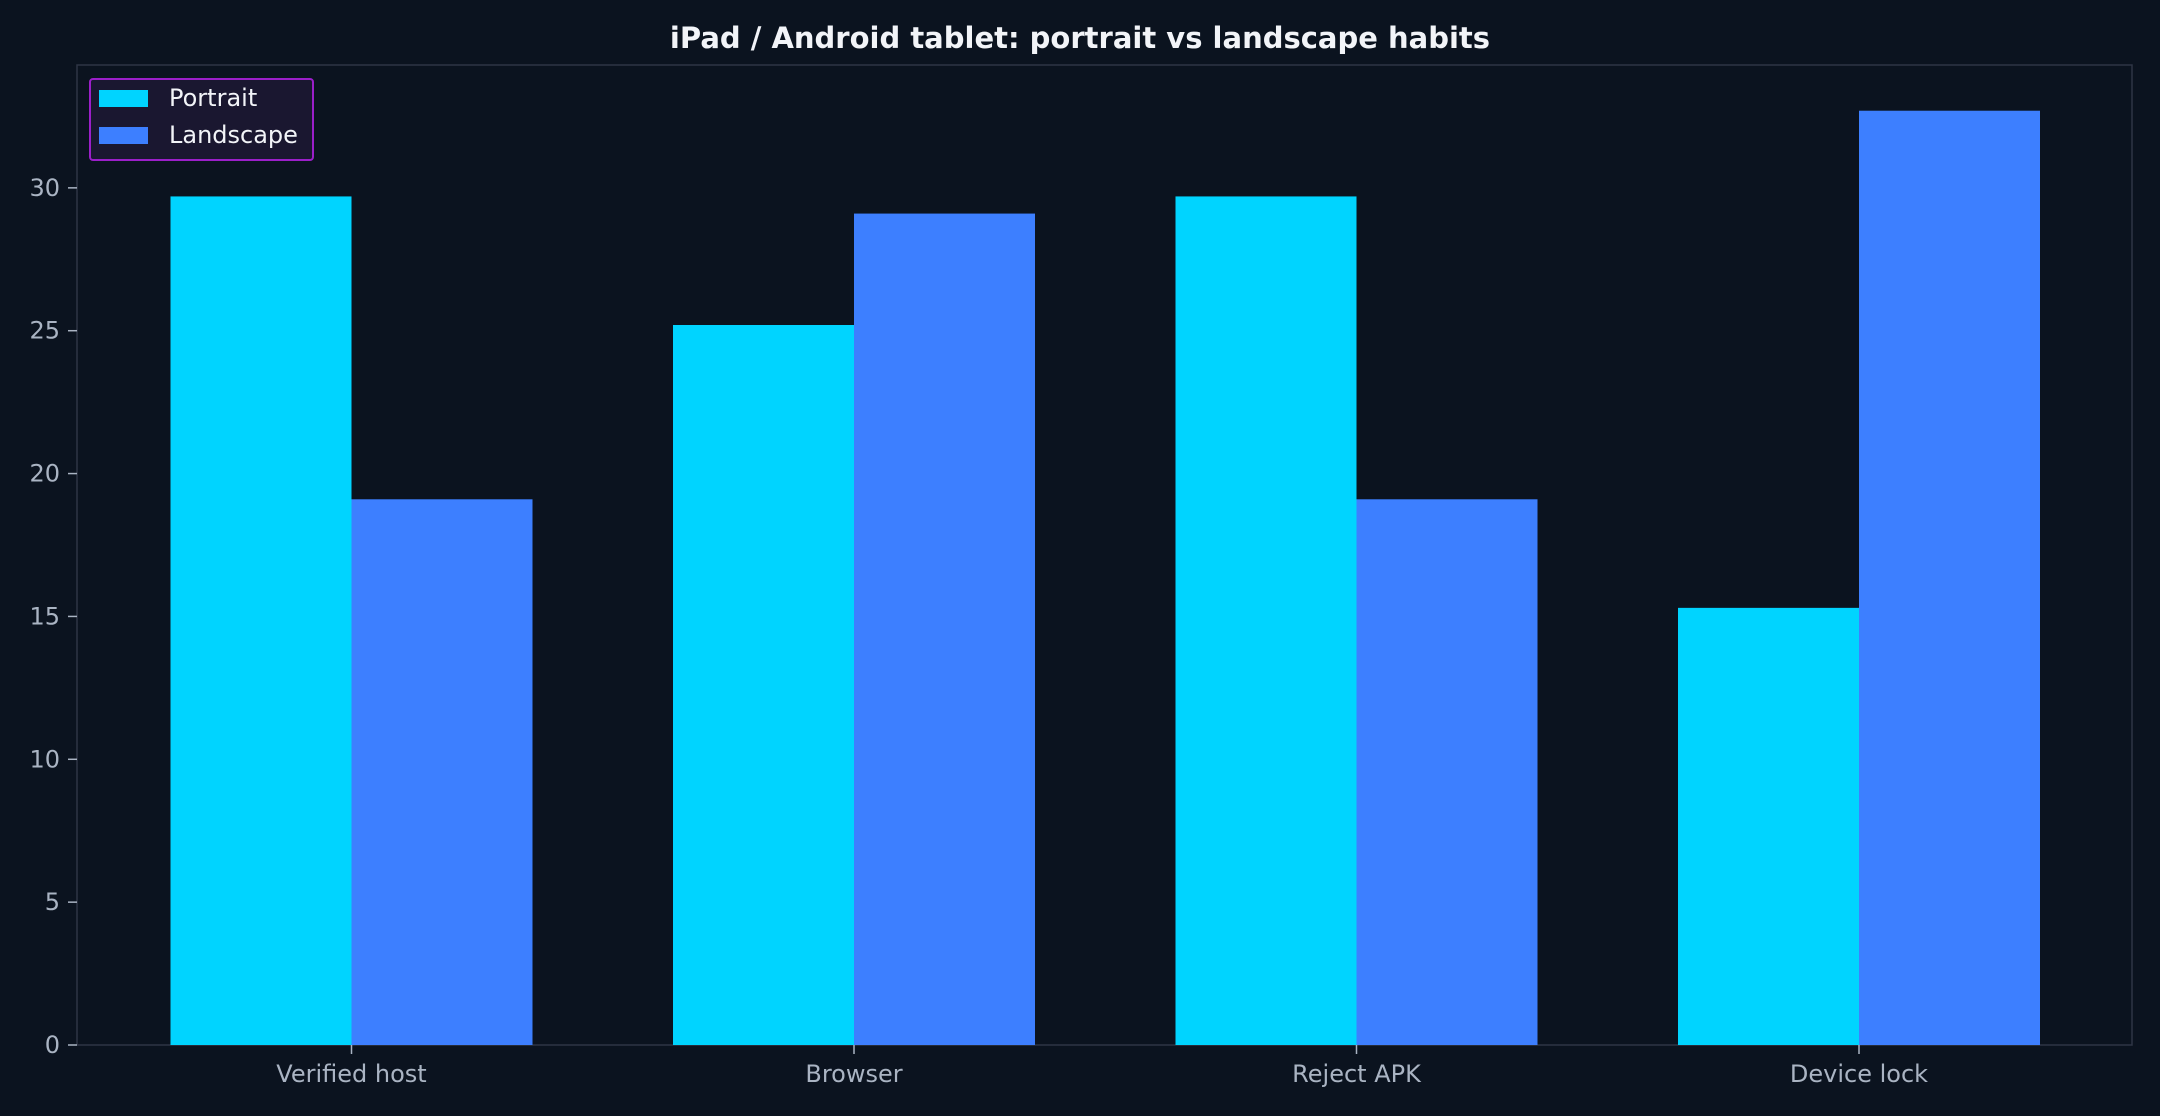  Describe the element at coordinates (44, 616) in the screenshot. I see `y-tick-label: 15` at that location.